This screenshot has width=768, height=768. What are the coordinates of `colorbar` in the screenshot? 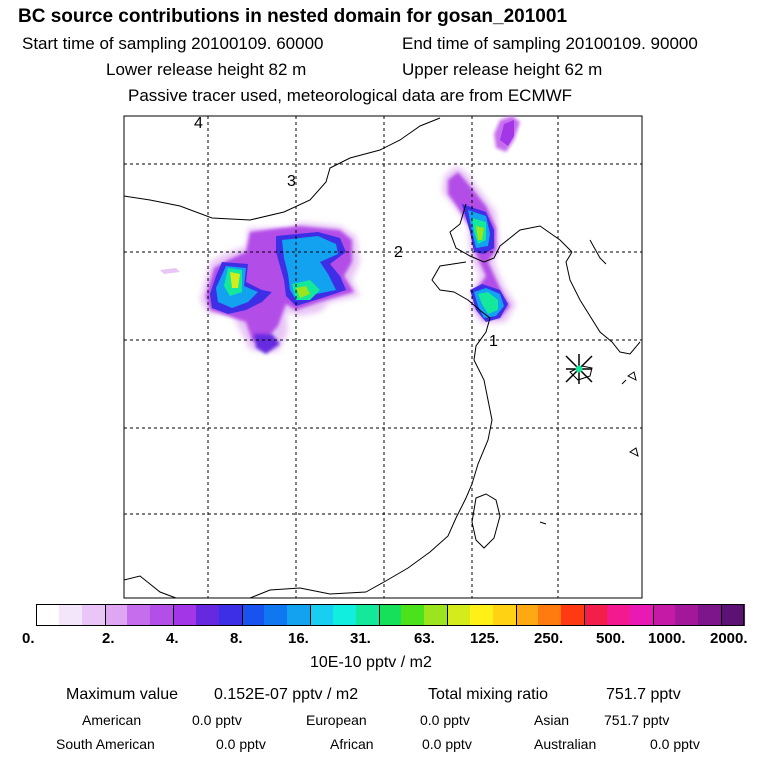 It's located at (391, 615).